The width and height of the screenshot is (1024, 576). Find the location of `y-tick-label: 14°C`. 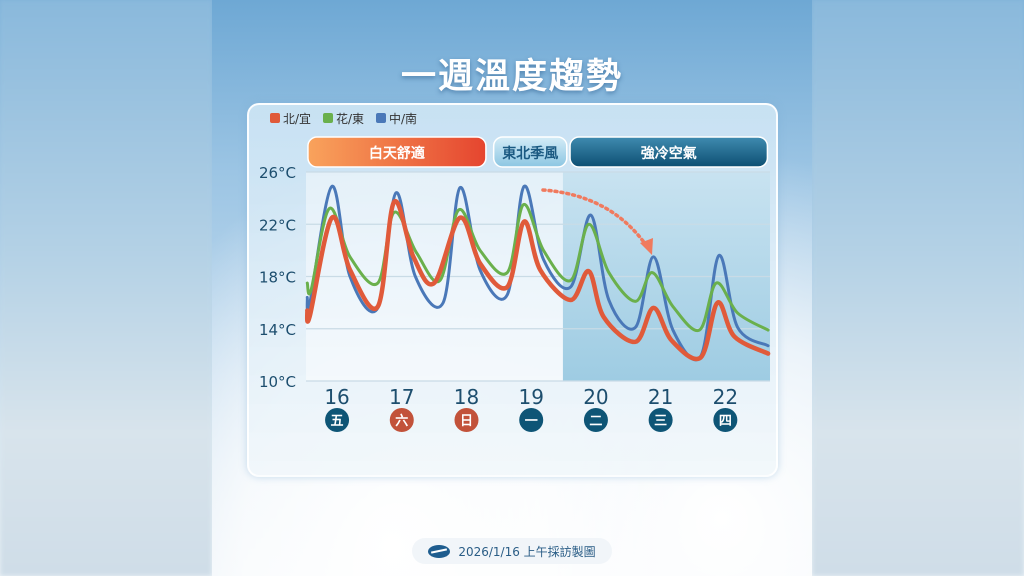

y-tick-label: 14°C is located at coordinates (277, 330).